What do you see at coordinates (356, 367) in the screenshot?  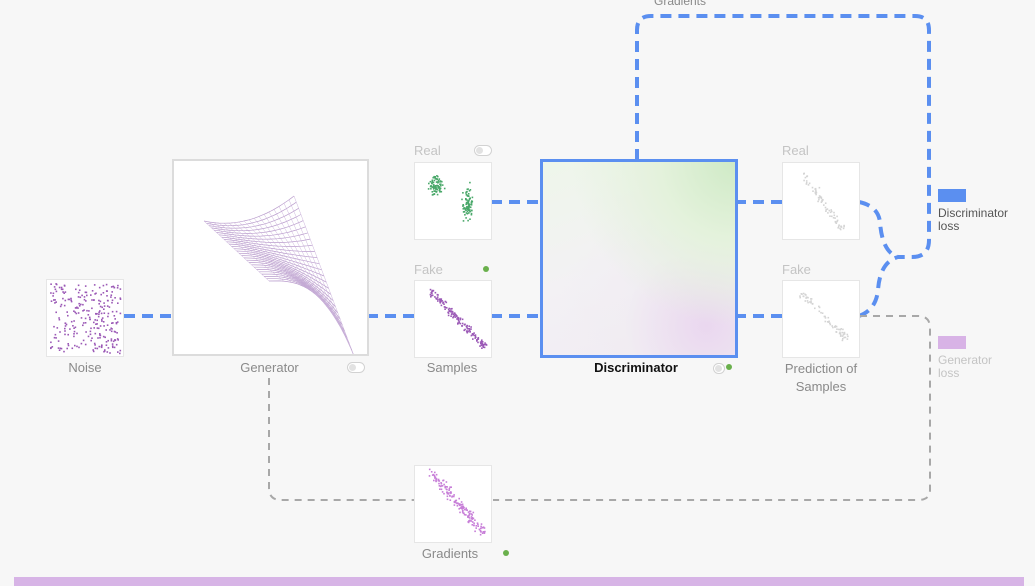 I see `generator-toggle-icon` at bounding box center [356, 367].